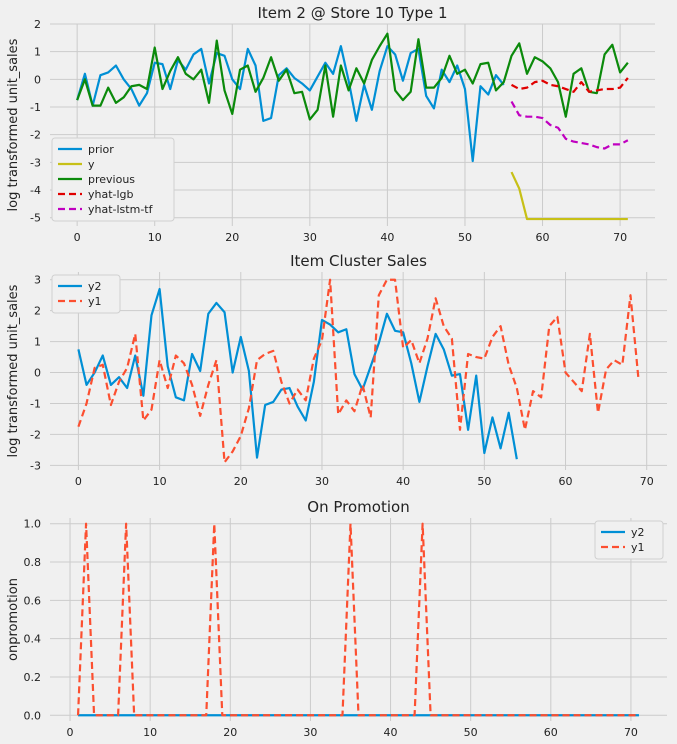 The width and height of the screenshot is (677, 744). What do you see at coordinates (91, 164) in the screenshot?
I see `legend-label: y` at bounding box center [91, 164].